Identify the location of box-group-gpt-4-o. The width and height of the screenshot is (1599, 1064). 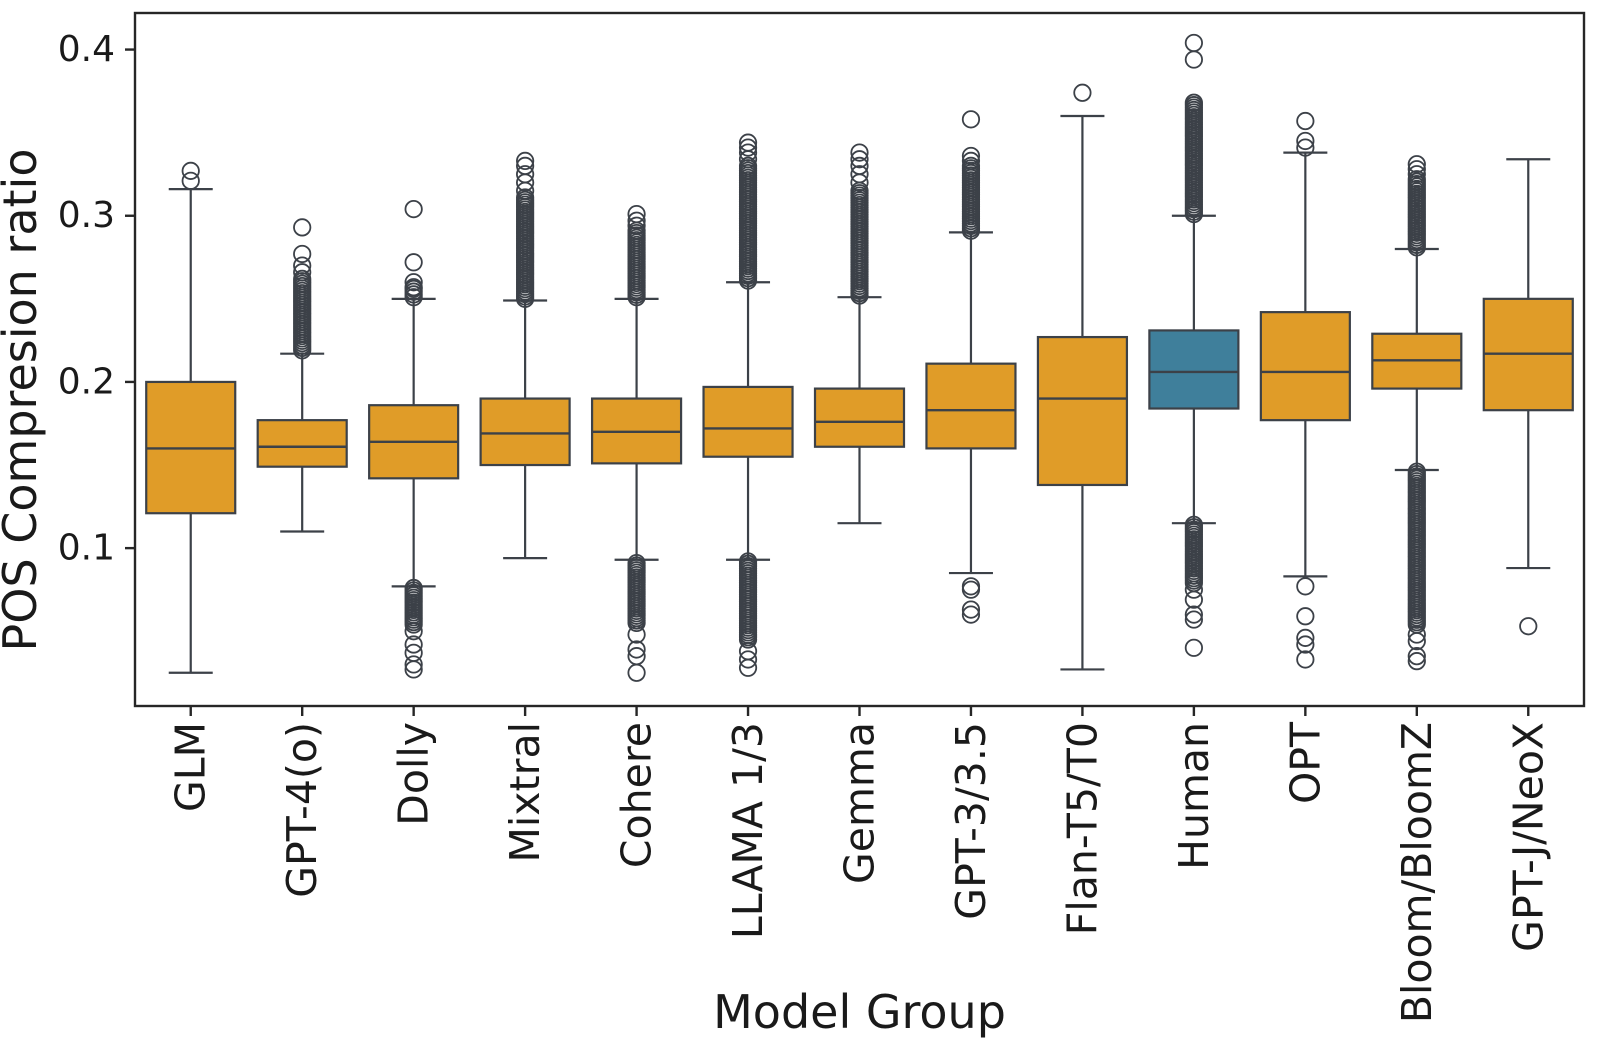
(302, 375).